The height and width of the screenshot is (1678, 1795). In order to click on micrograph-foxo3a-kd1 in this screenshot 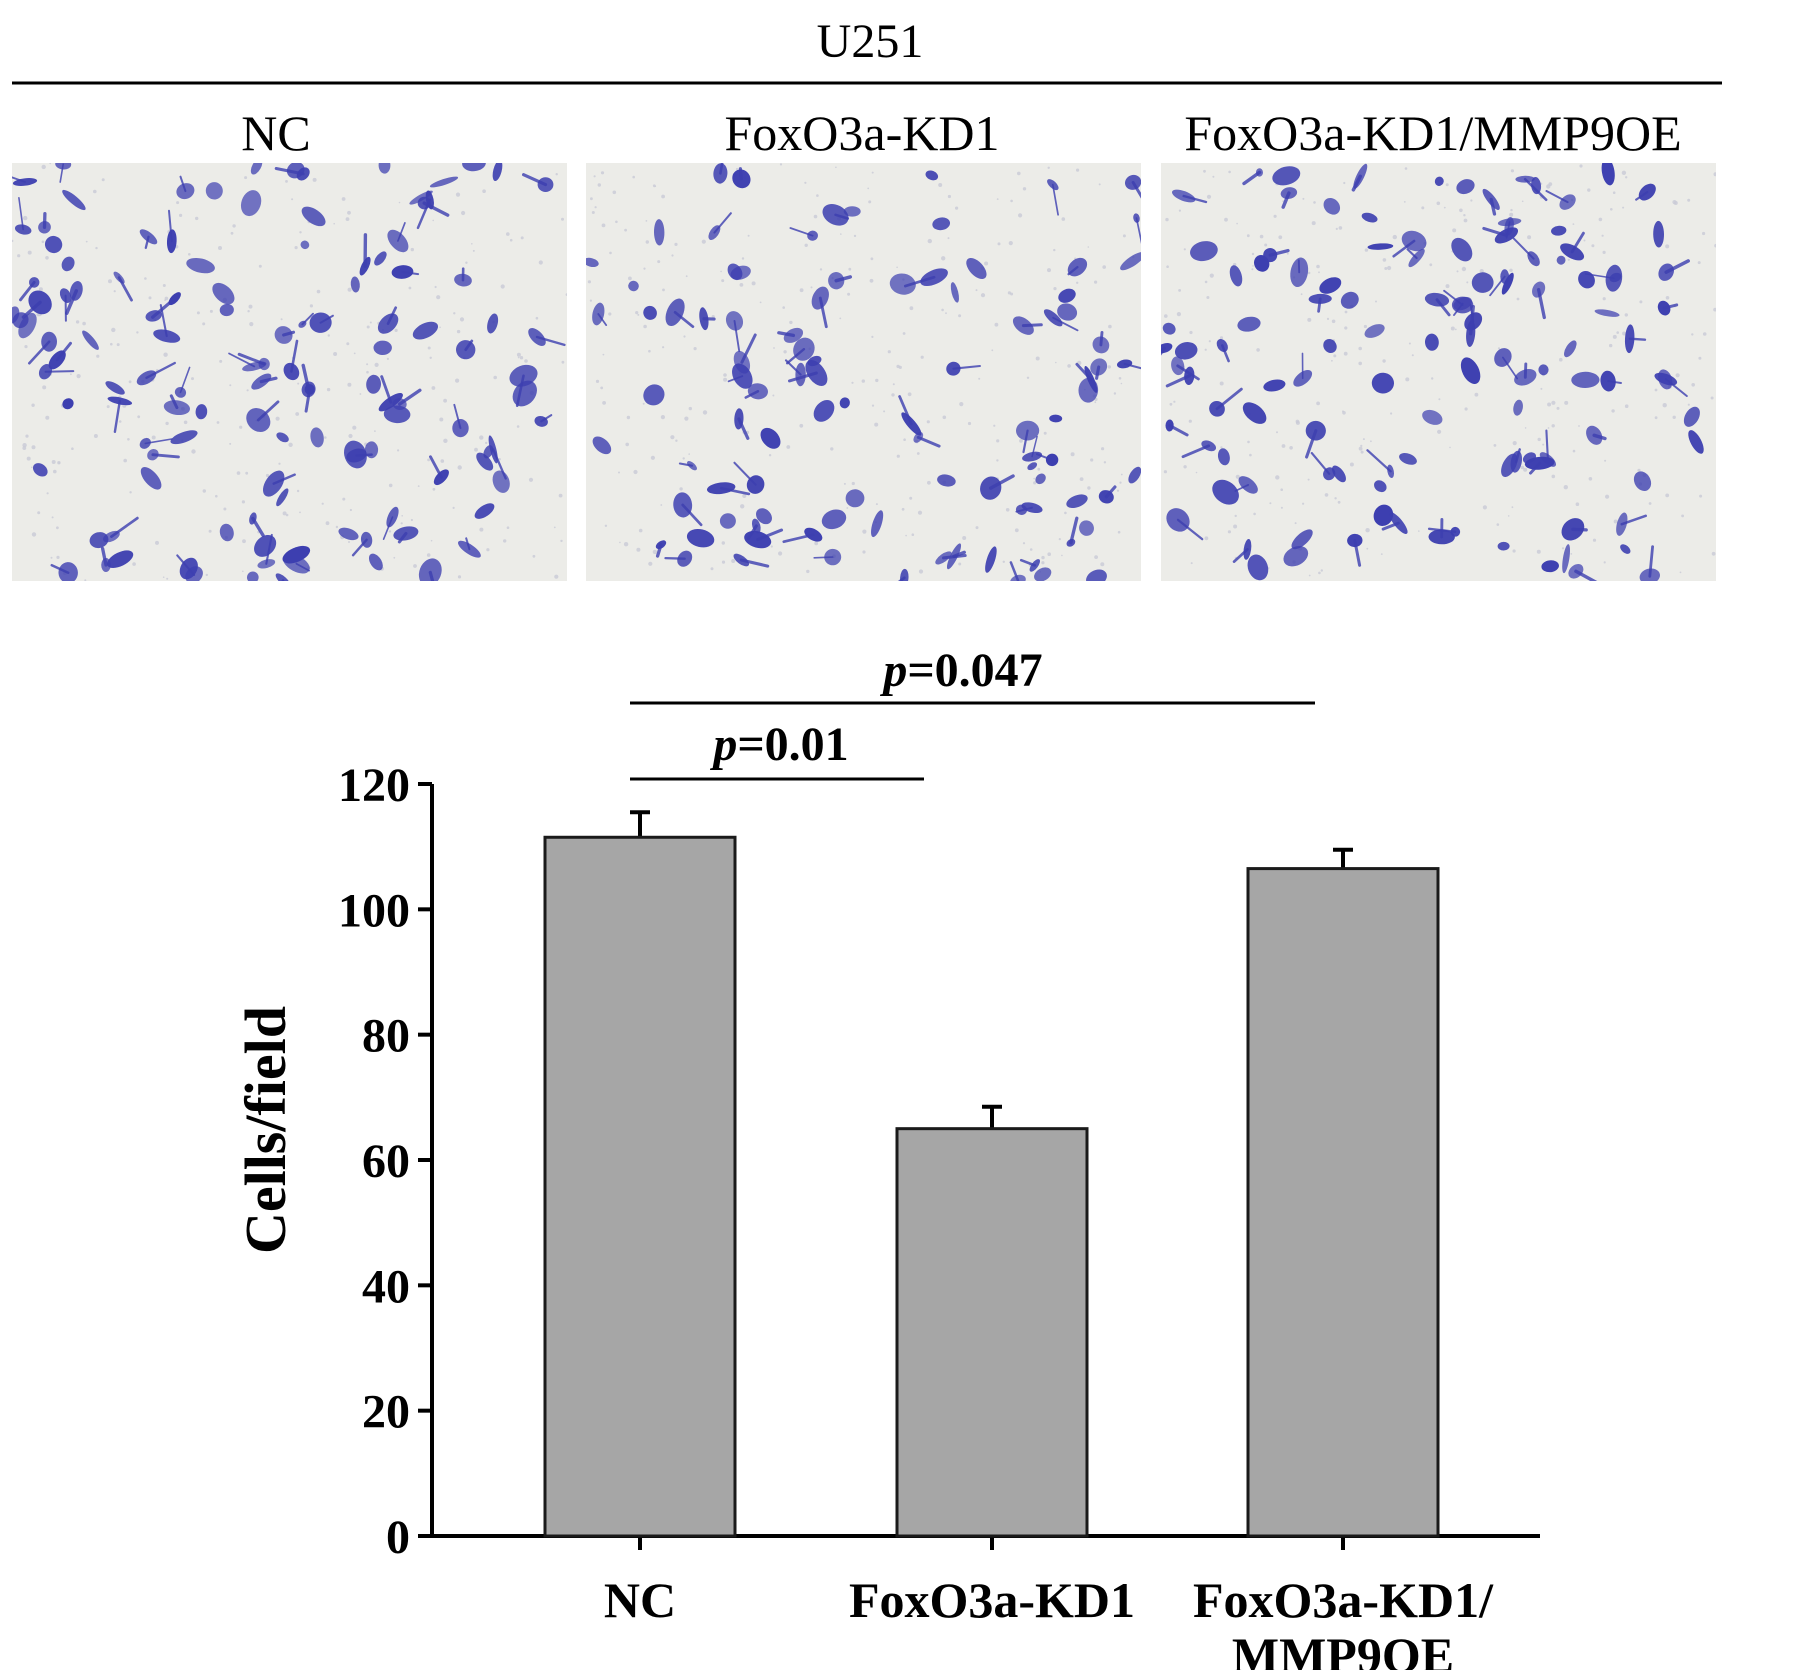, I will do `click(863, 372)`.